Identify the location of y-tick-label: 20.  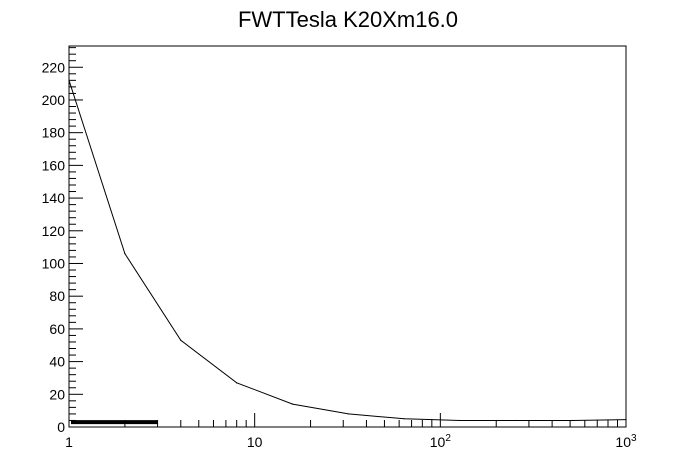
(57, 394).